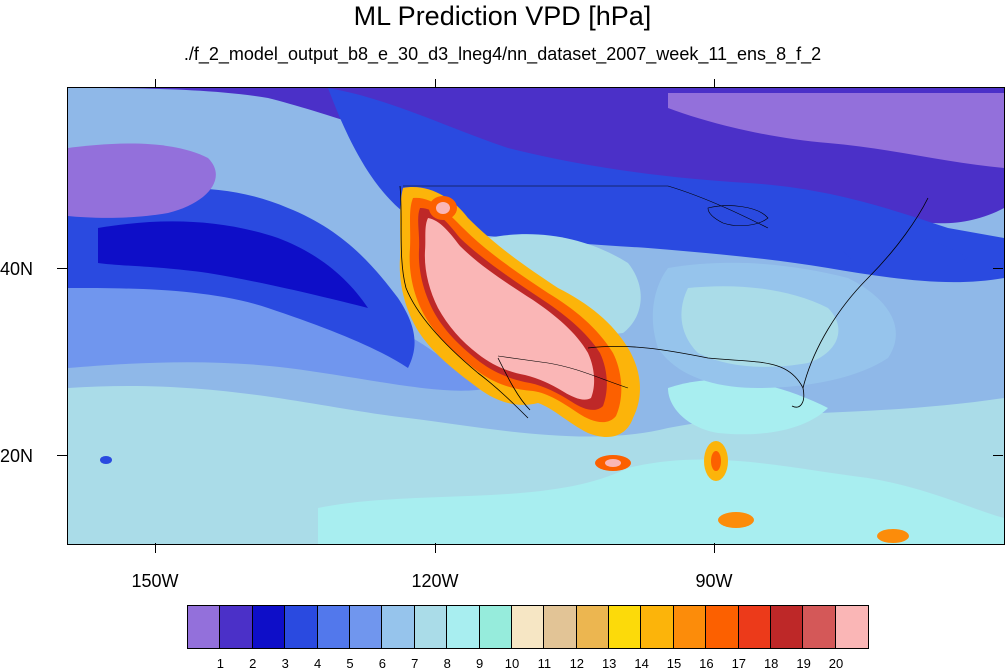 This screenshot has height=672, width=1005. What do you see at coordinates (382, 663) in the screenshot?
I see `colorbar-label: 6` at bounding box center [382, 663].